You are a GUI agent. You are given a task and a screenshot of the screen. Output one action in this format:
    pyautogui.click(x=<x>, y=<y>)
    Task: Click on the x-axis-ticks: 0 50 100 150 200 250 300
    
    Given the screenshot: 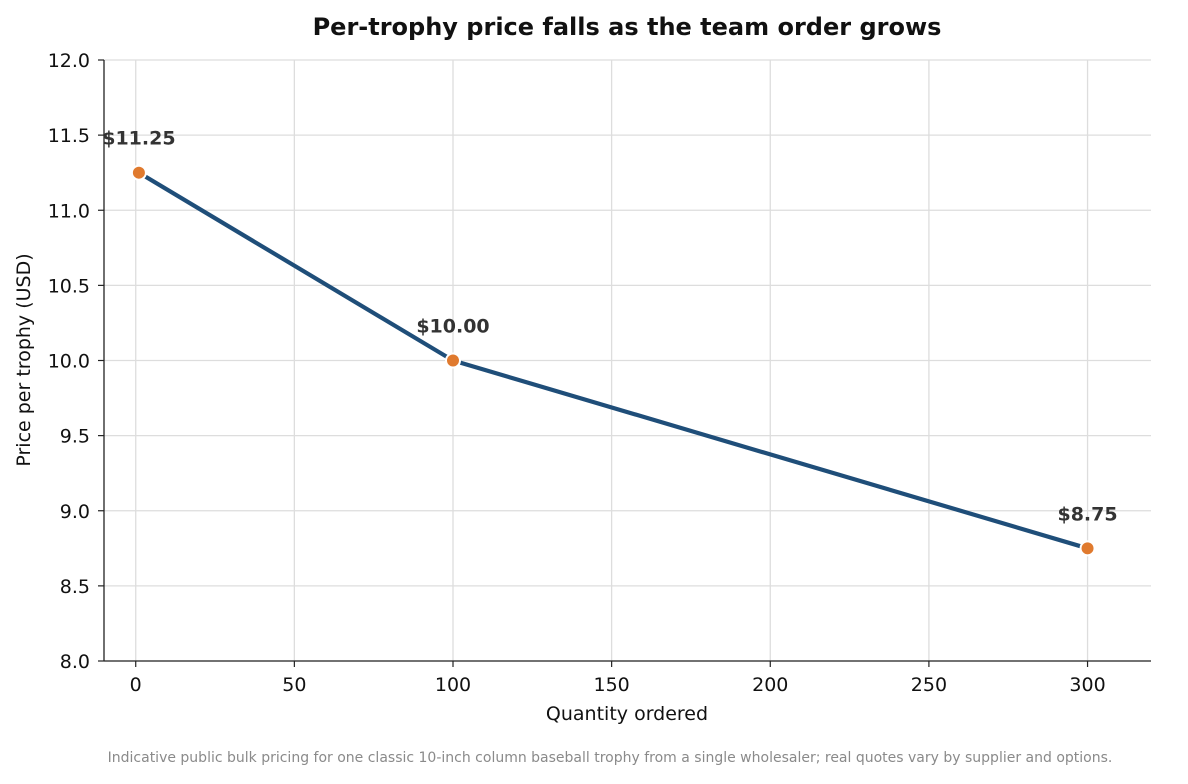 What is the action you would take?
    pyautogui.click(x=618, y=678)
    